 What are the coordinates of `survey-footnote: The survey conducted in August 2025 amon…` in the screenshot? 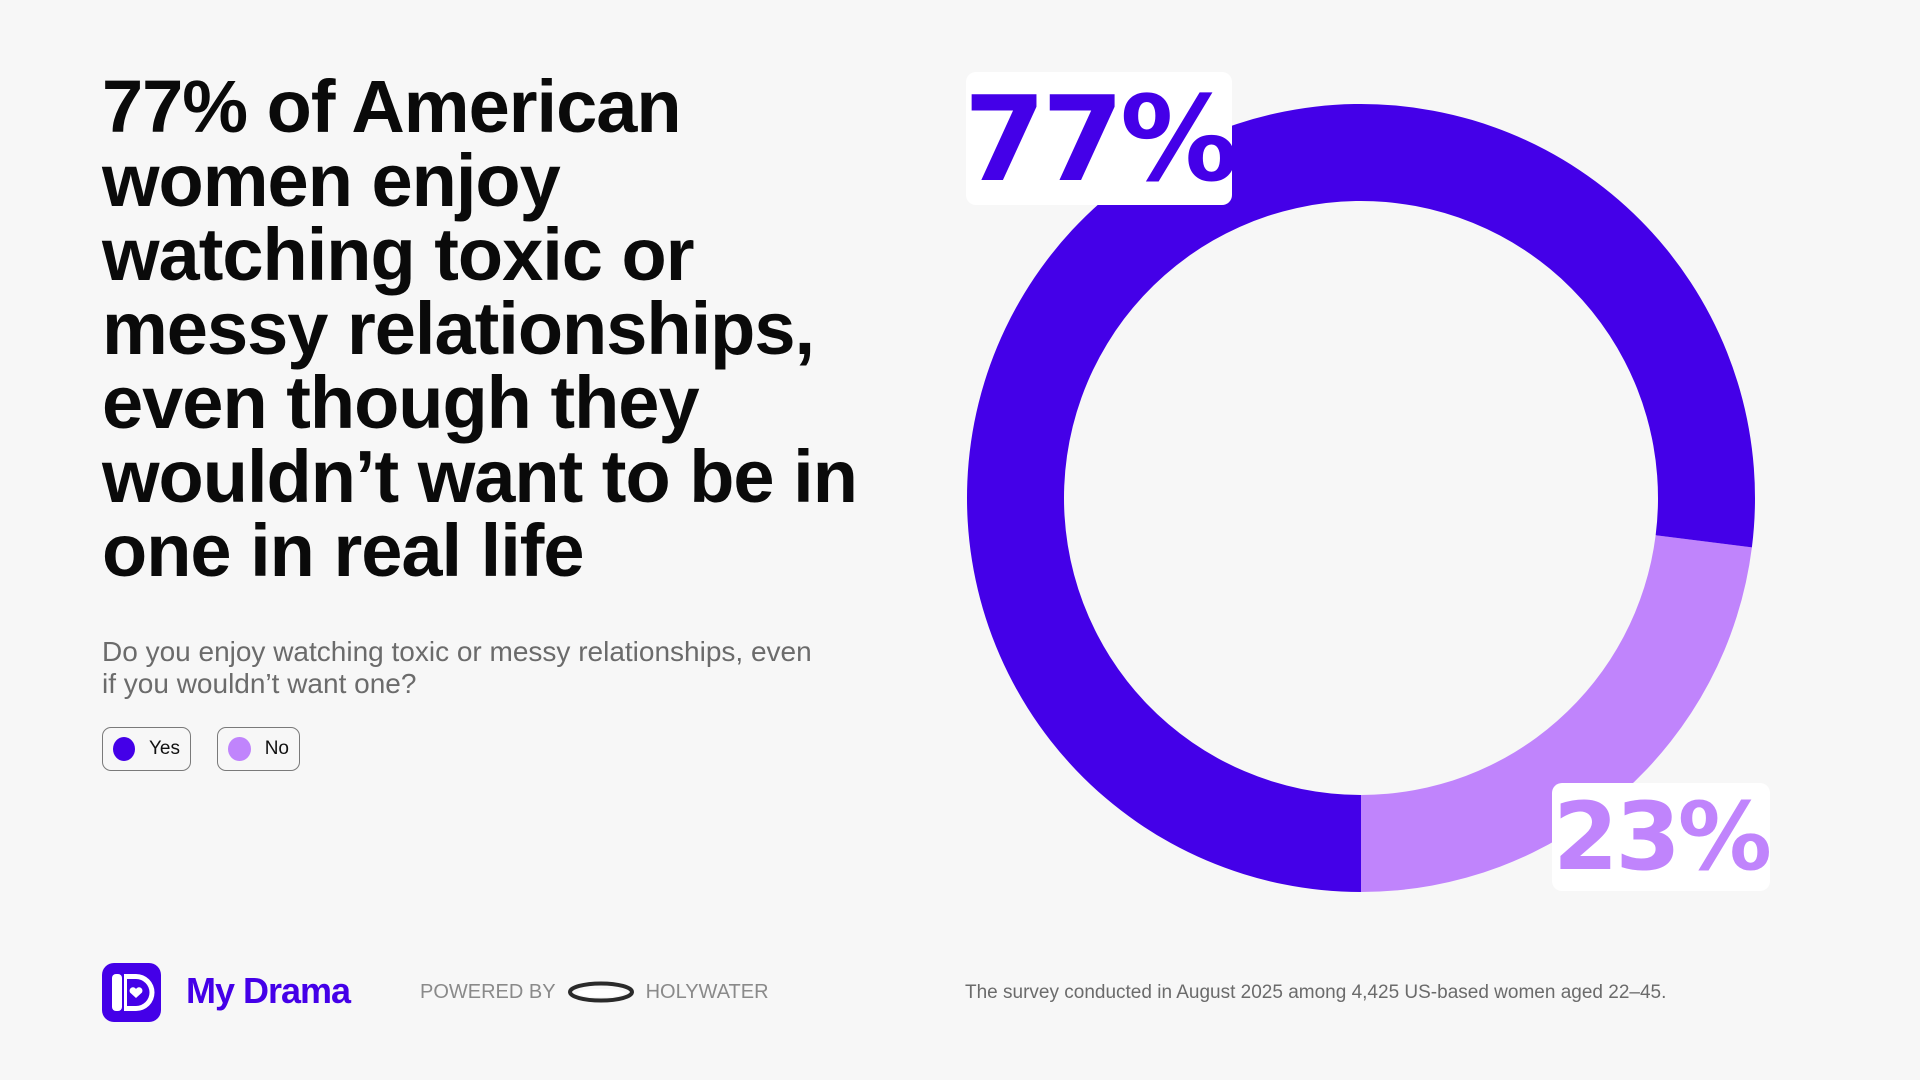 It's located at (1316, 992).